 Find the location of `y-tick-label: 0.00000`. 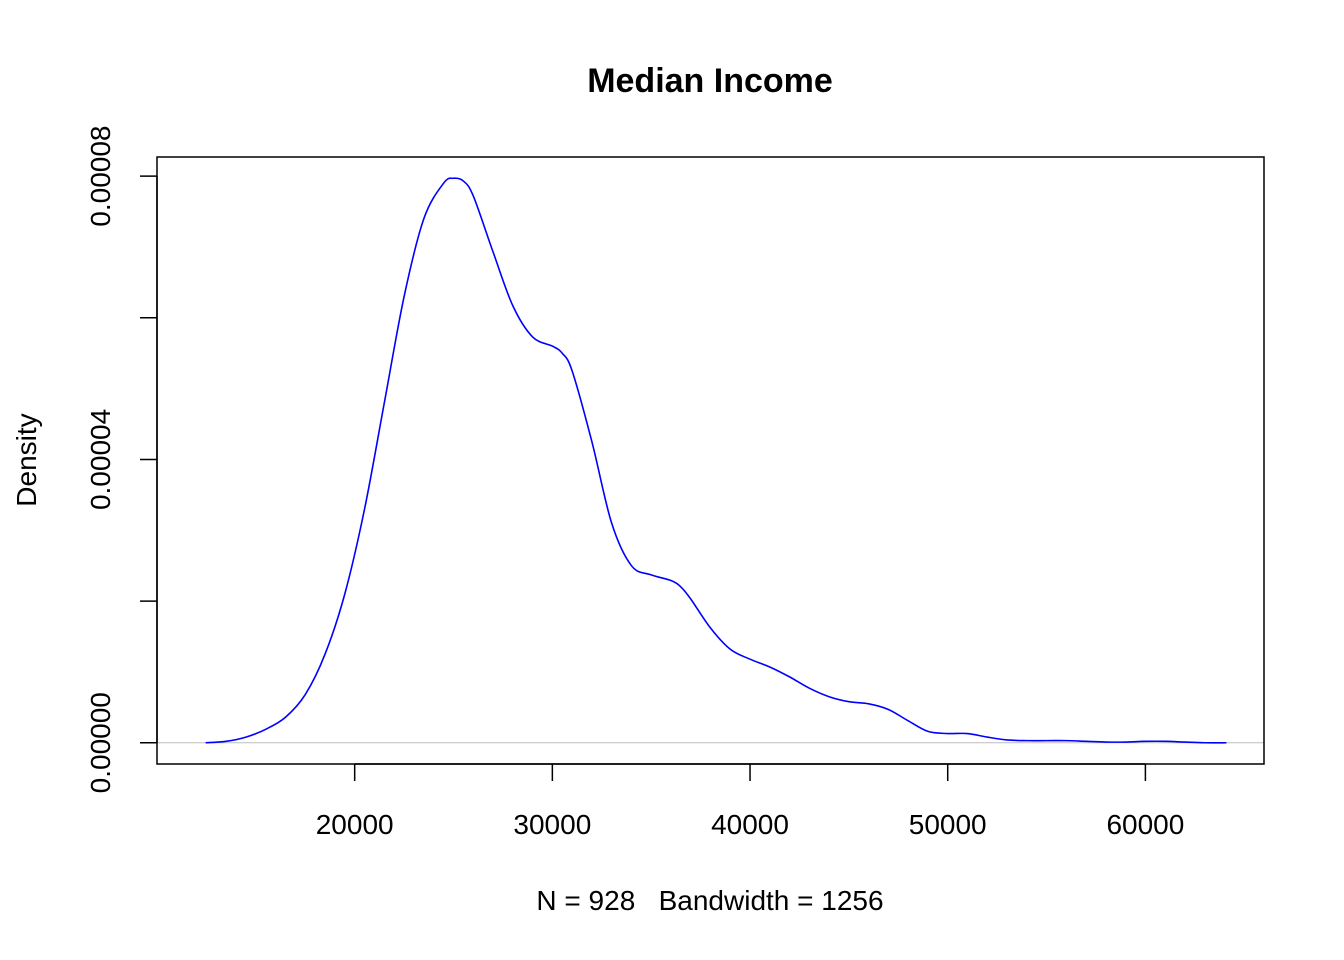

y-tick-label: 0.00000 is located at coordinates (100, 742).